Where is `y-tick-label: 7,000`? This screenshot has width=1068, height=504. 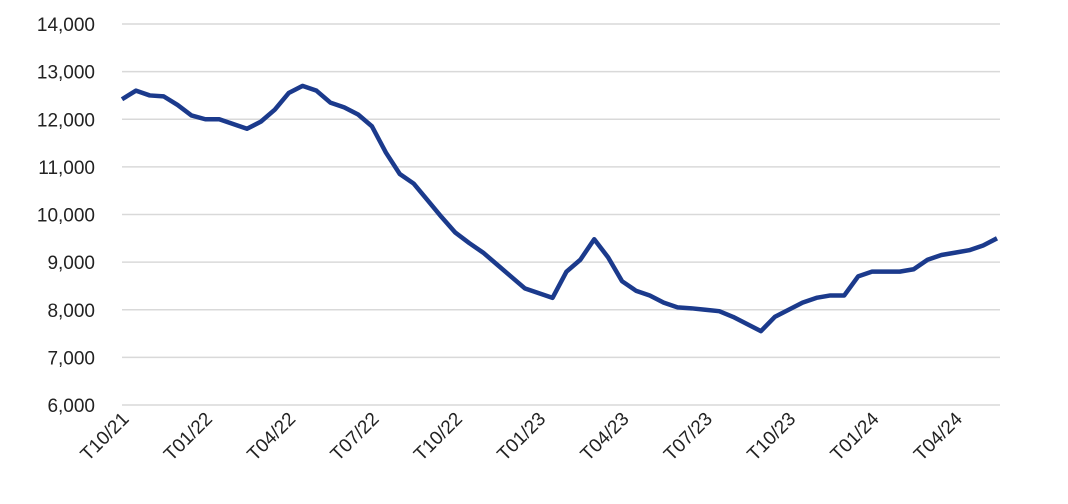 y-tick-label: 7,000 is located at coordinates (71, 358).